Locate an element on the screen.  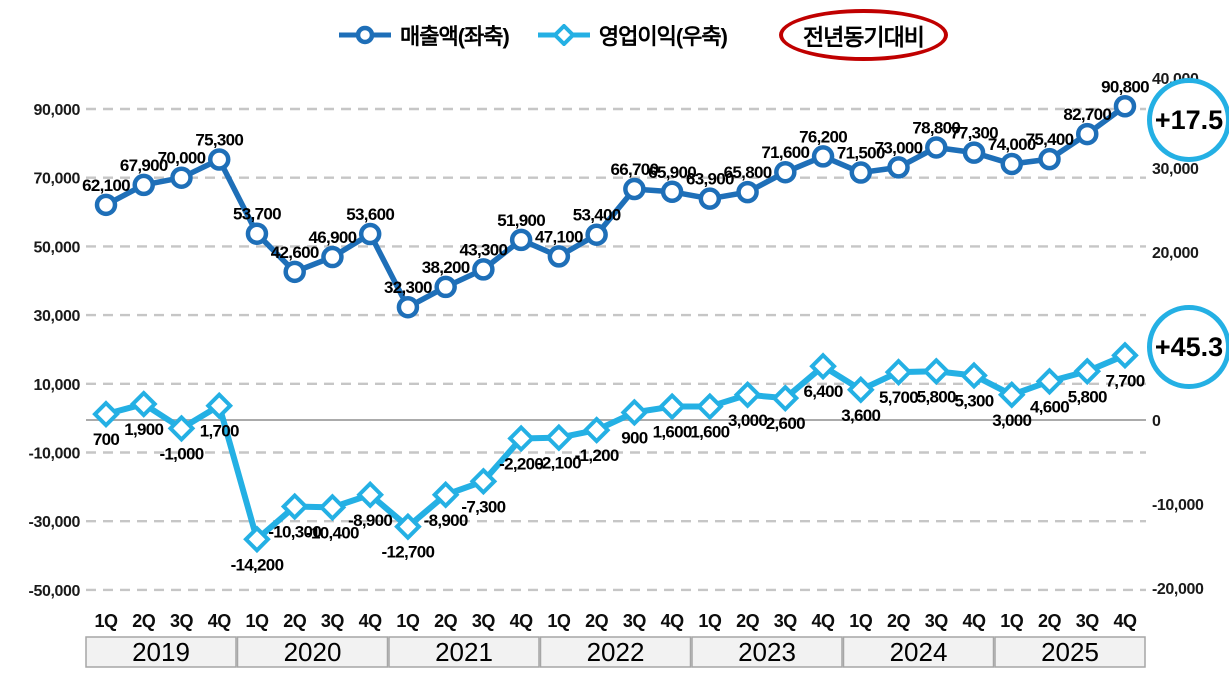
right-axis-tick: -20,000 is located at coordinates (1178, 589).